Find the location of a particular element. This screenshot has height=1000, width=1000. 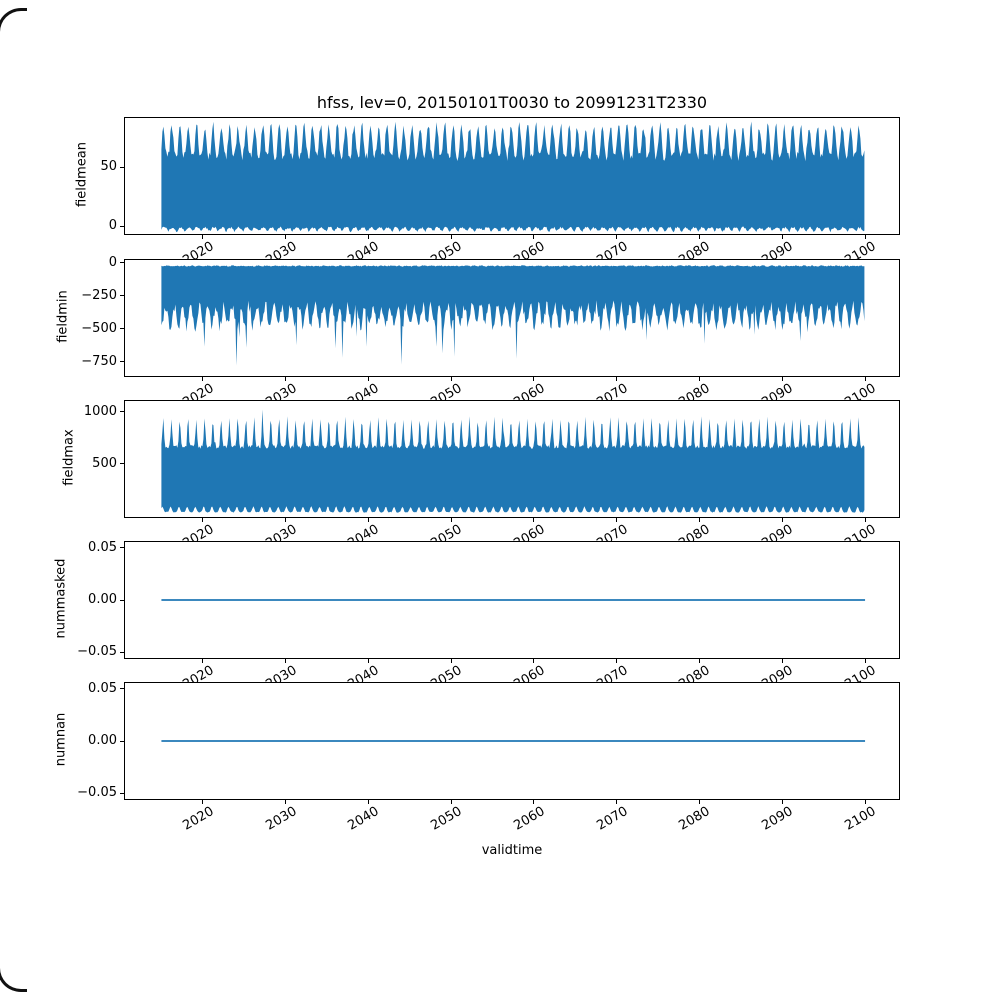

axes-fieldmax is located at coordinates (512, 459).